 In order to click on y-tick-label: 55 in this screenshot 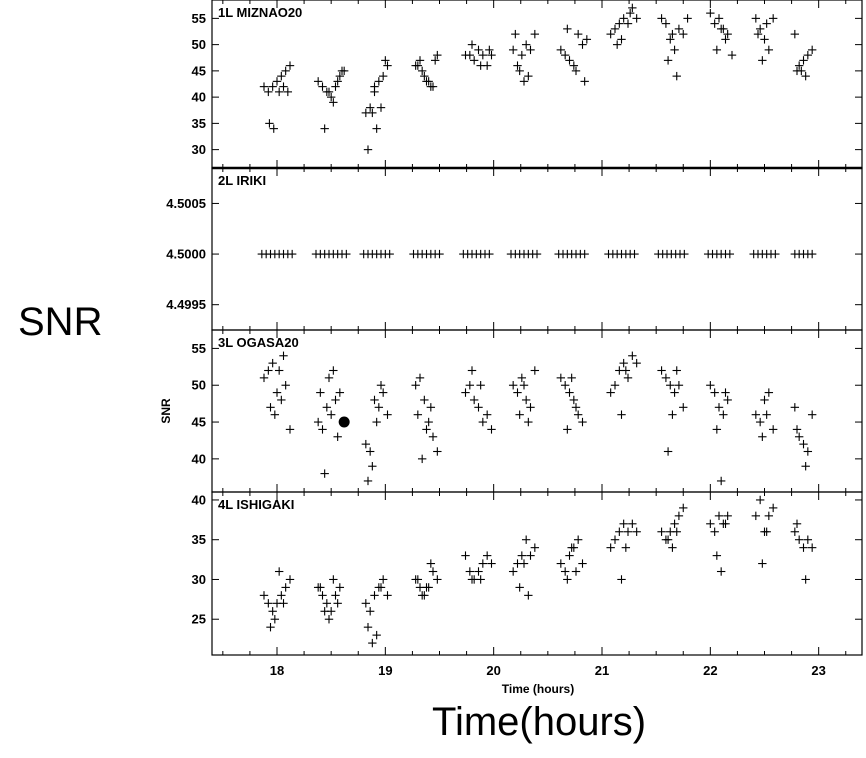, I will do `click(199, 18)`.